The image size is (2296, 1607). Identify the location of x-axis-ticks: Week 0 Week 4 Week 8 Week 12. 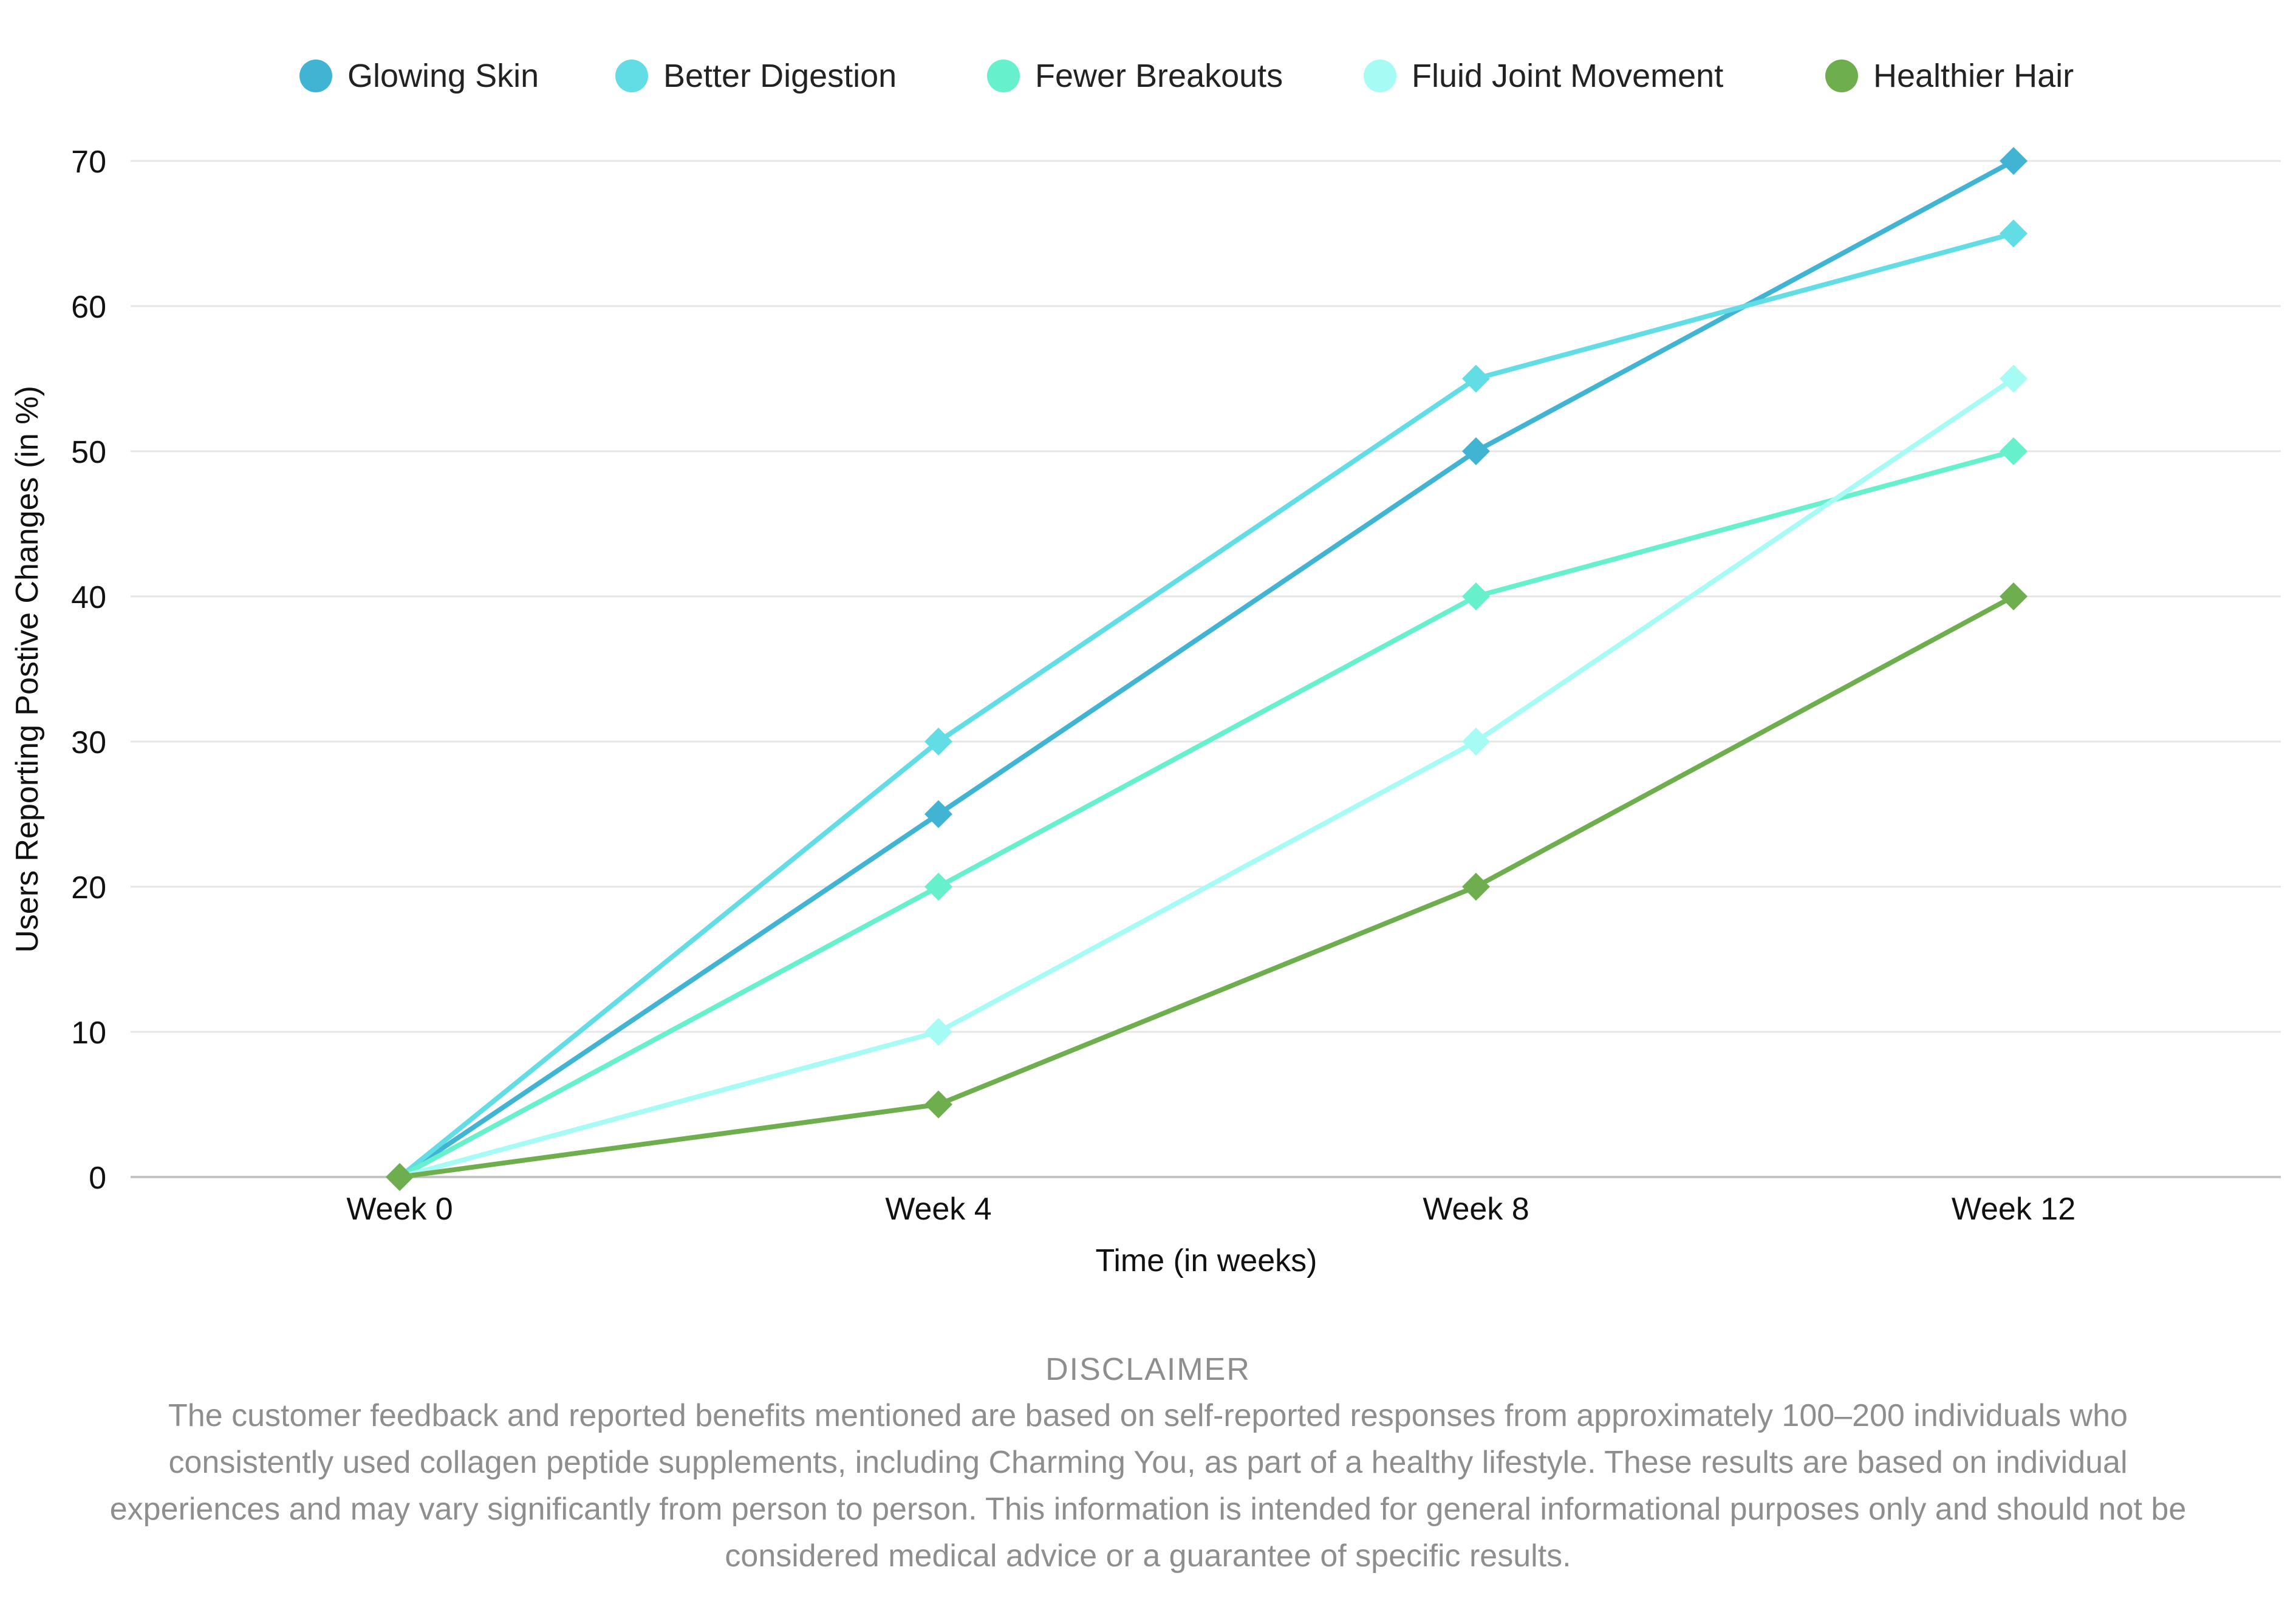
(1211, 1209).